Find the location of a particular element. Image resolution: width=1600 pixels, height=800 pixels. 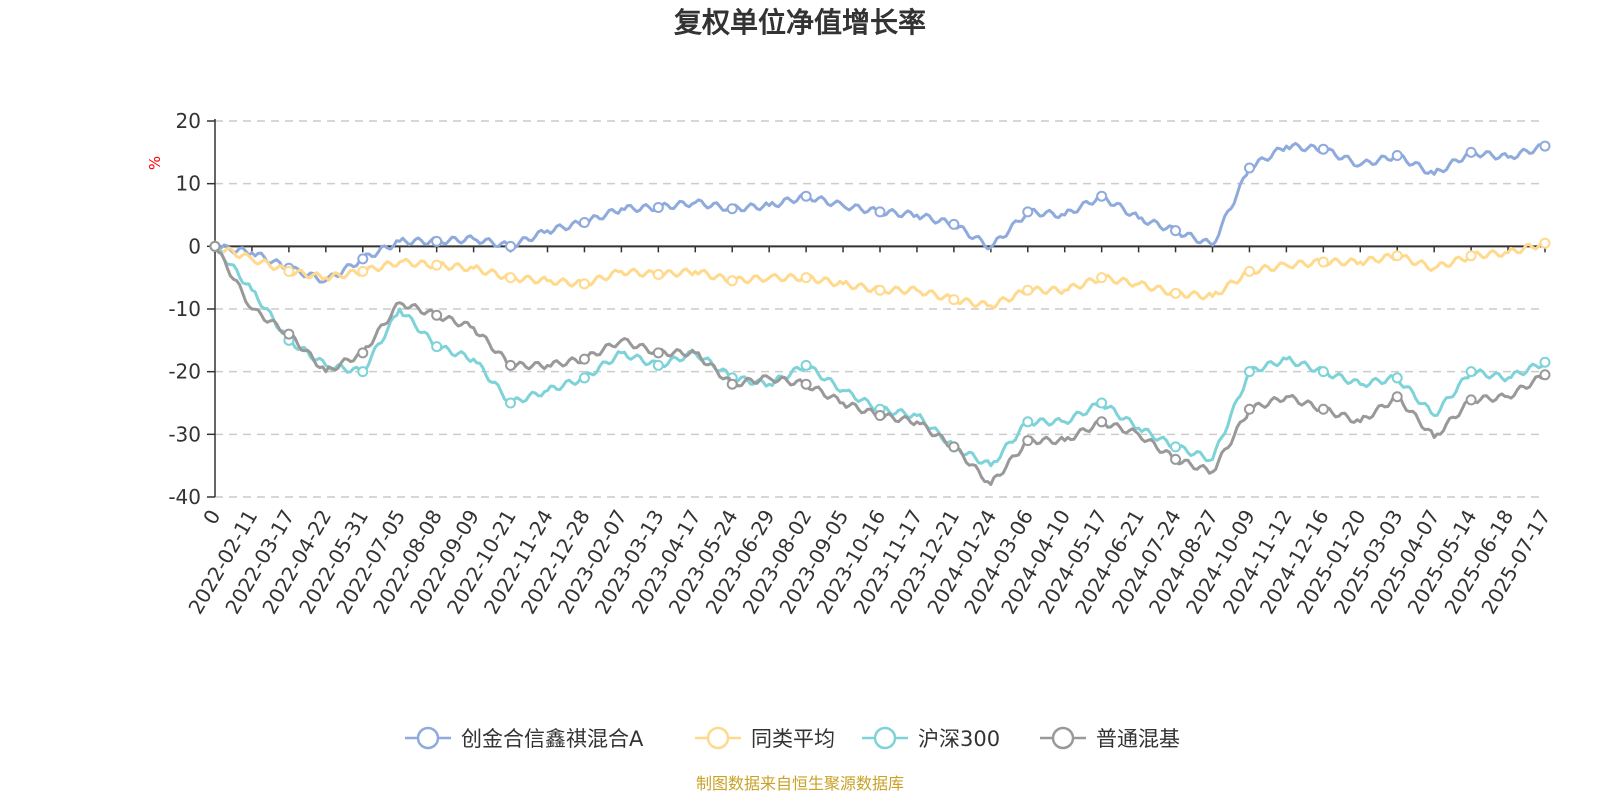

y-tick-label: 0 is located at coordinates (194, 246).